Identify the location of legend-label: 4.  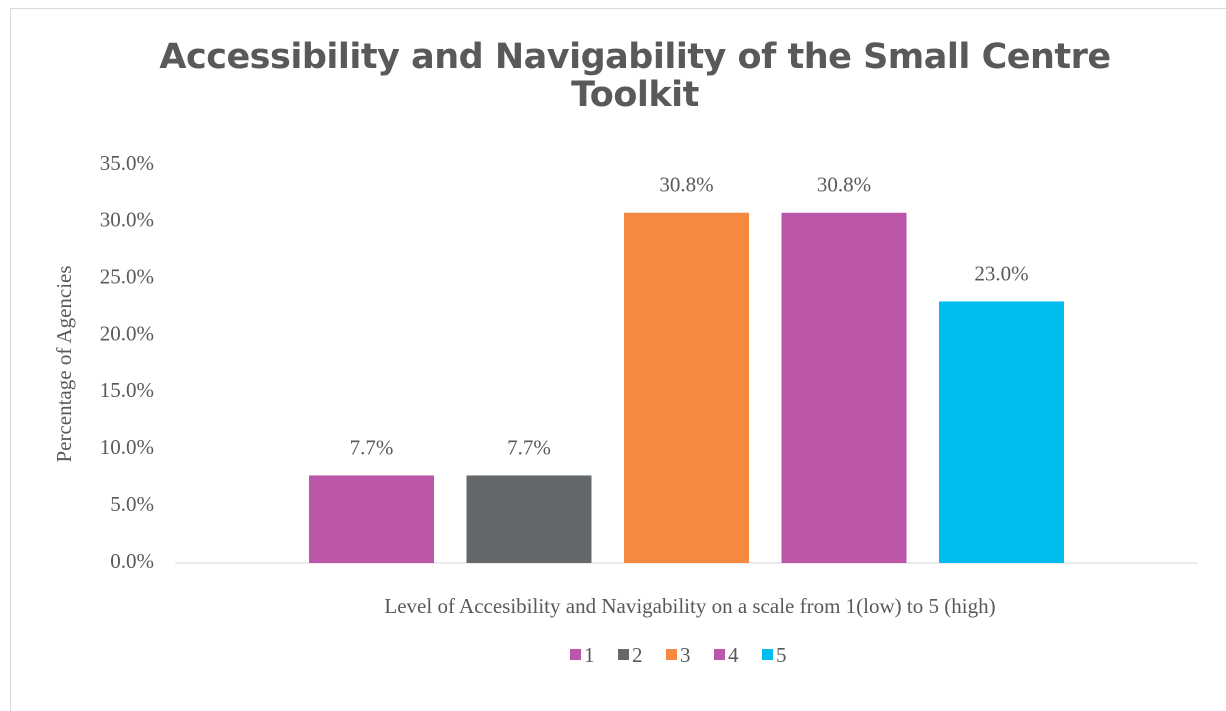
(733, 655).